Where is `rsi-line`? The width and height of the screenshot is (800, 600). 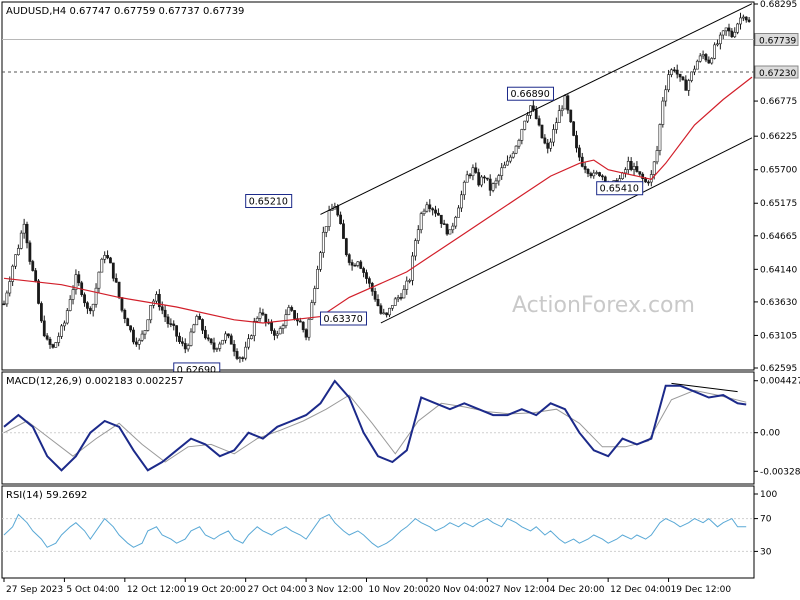 rsi-line is located at coordinates (375, 530).